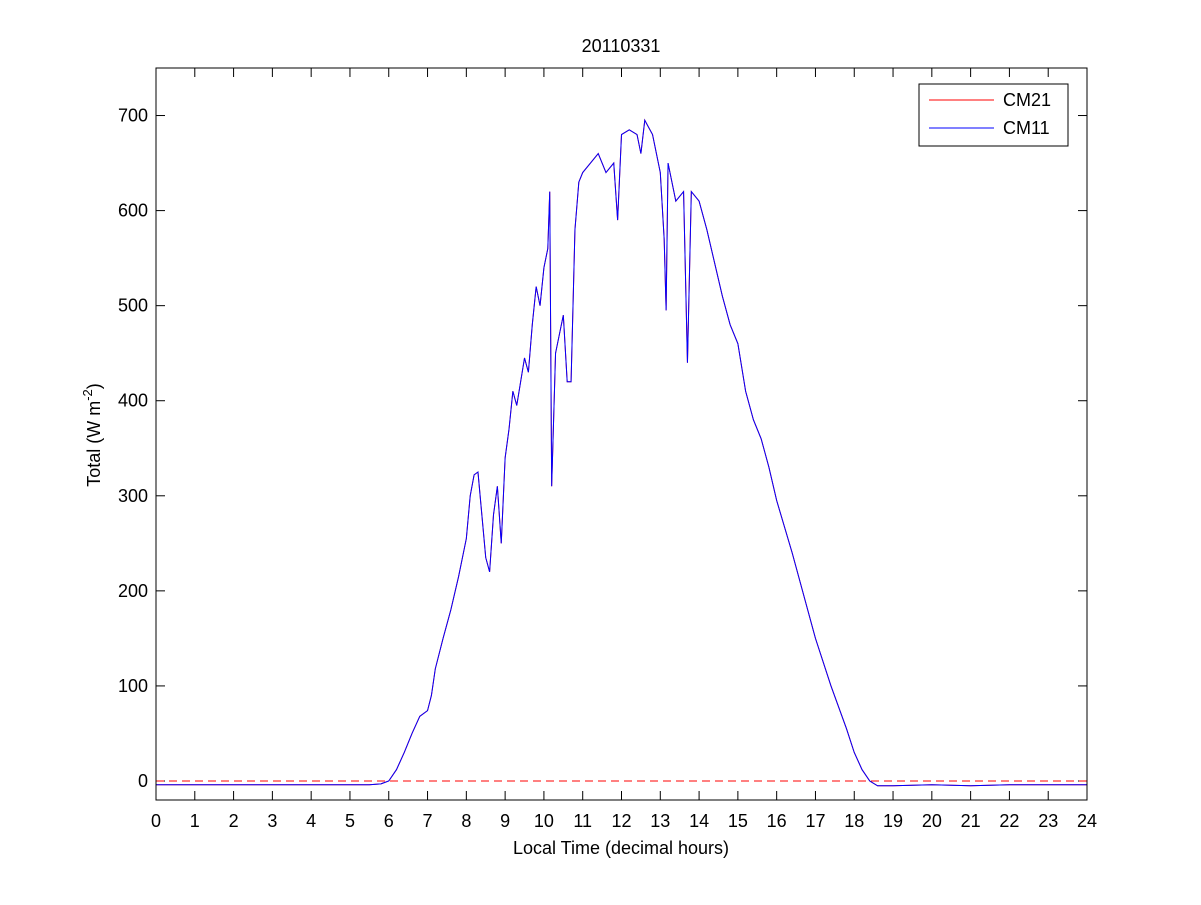 Image resolution: width=1201 pixels, height=905 pixels. Describe the element at coordinates (1026, 128) in the screenshot. I see `legend-label: CM11` at that location.